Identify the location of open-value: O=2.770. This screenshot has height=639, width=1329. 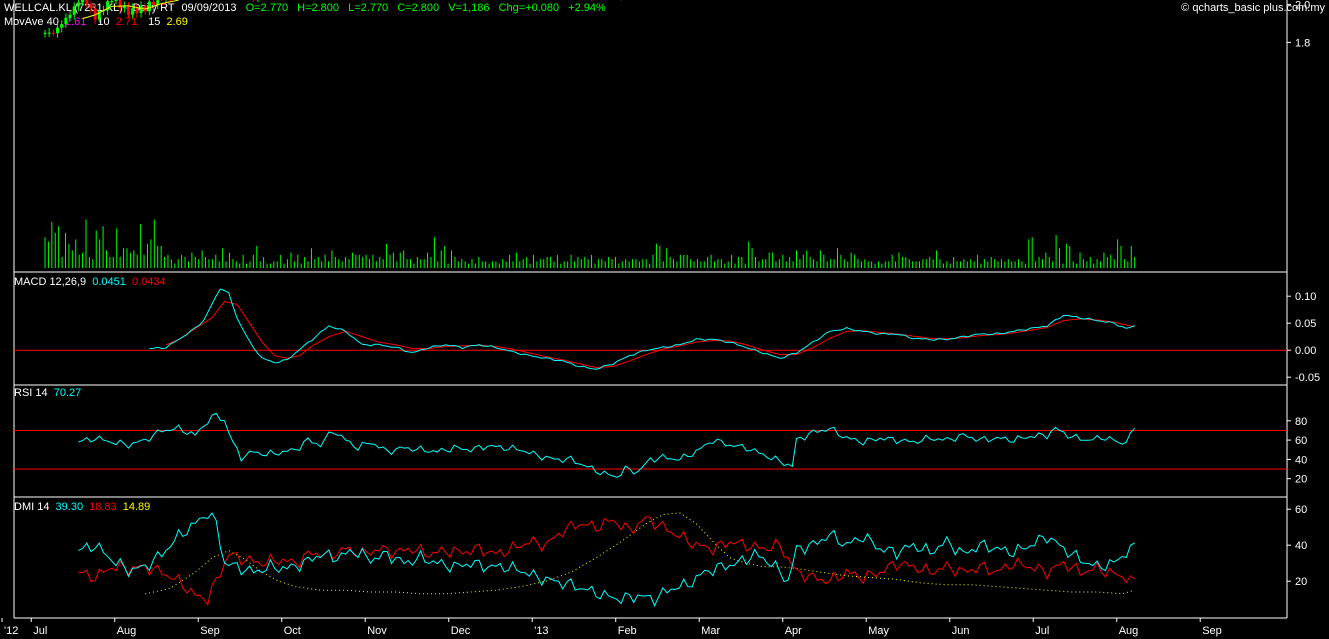
(267, 8).